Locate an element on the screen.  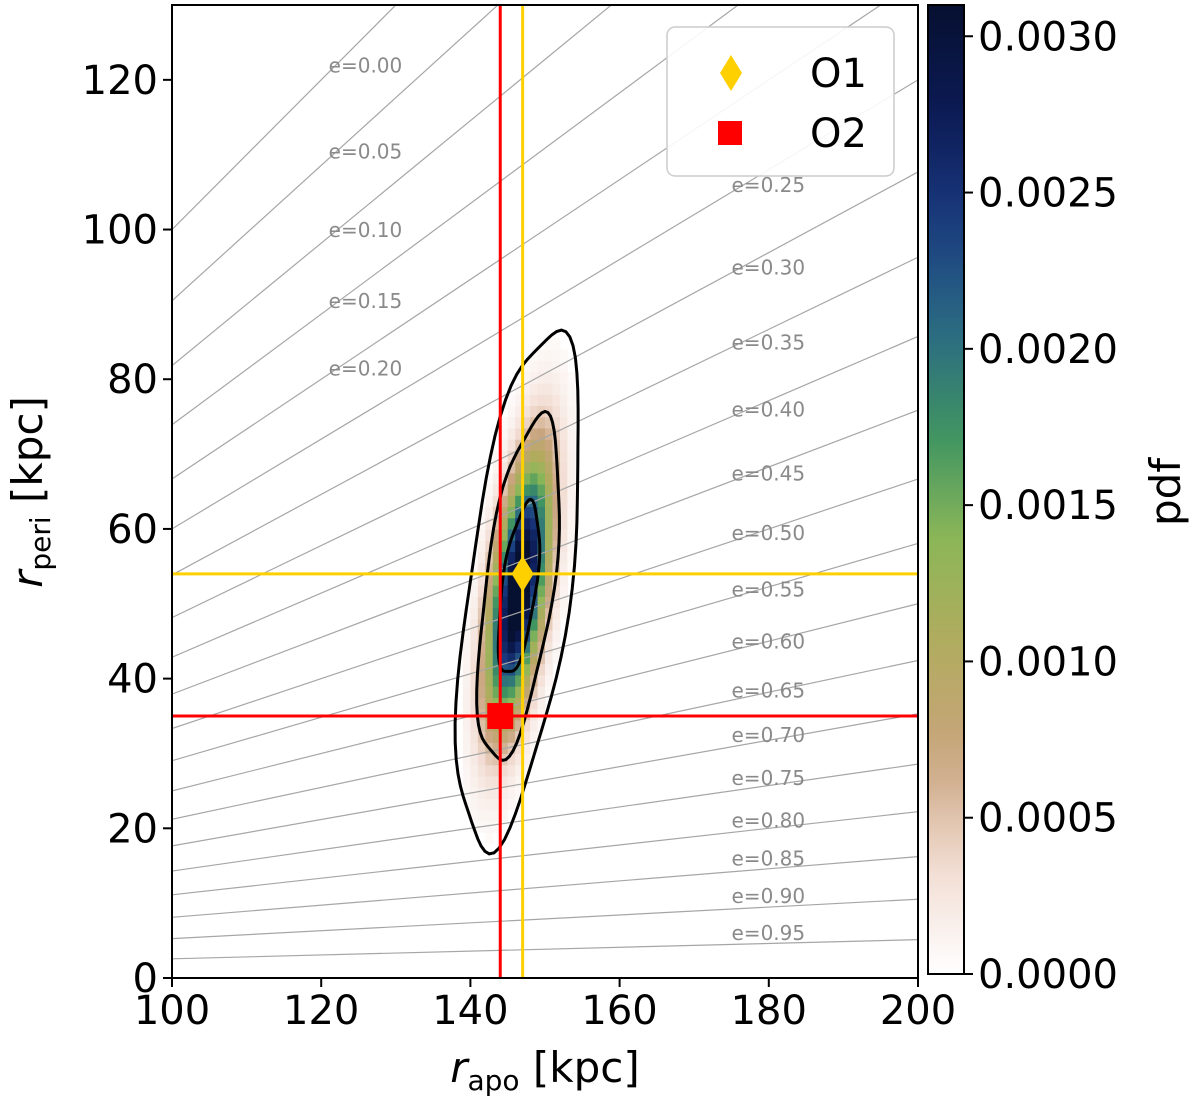
y-tick-label: 60 is located at coordinates (132, 530).